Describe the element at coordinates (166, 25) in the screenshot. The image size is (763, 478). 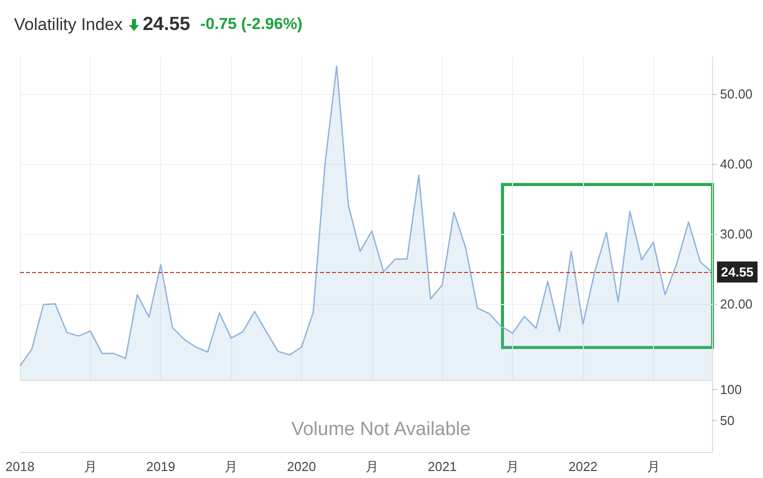
I see `text: 24.55` at that location.